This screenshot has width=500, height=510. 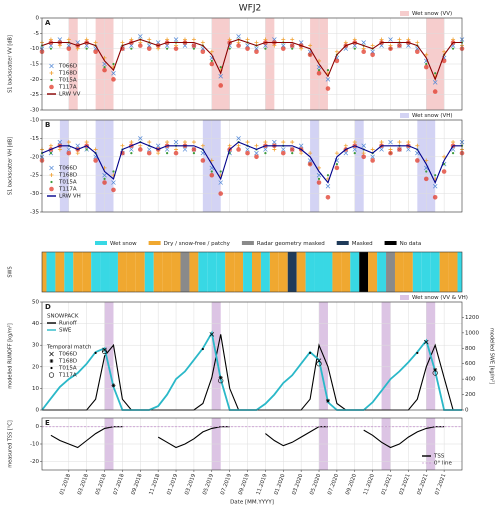 What do you see at coordinates (422, 484) in the screenshot?
I see `x-tick-label: 05.2021` at bounding box center [422, 484].